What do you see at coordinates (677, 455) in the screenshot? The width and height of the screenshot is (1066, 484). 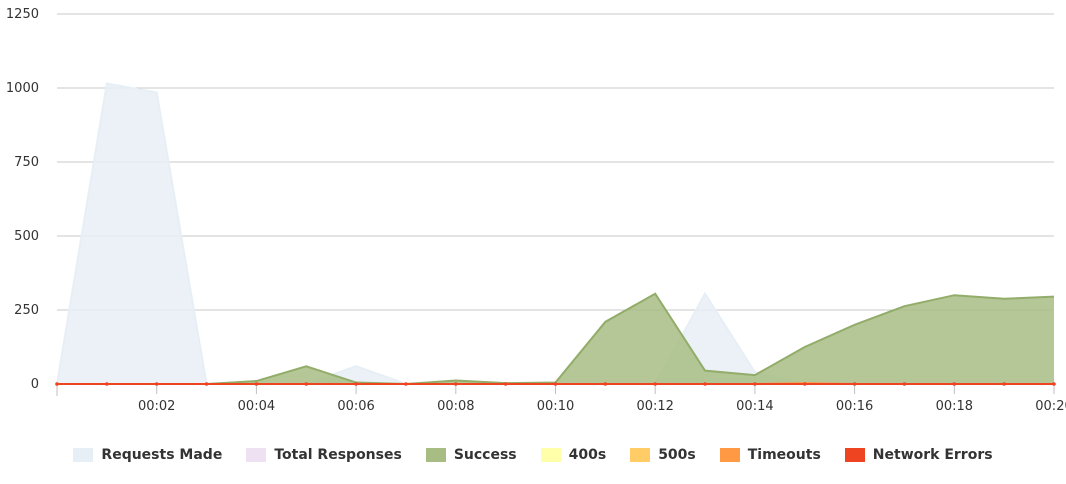 I see `legend-label: 500s` at bounding box center [677, 455].